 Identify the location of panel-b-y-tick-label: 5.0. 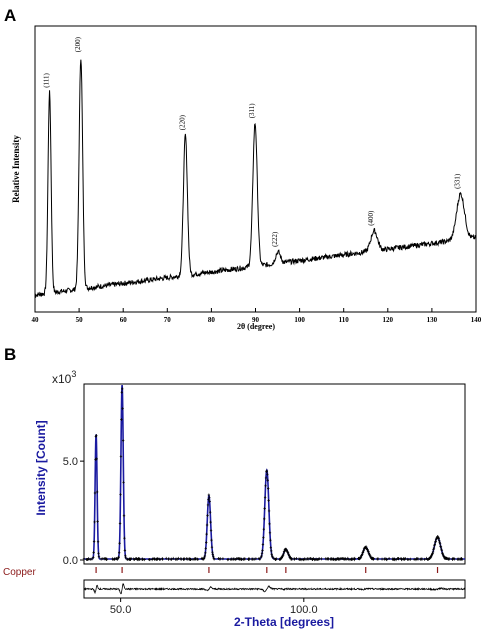
(70, 462).